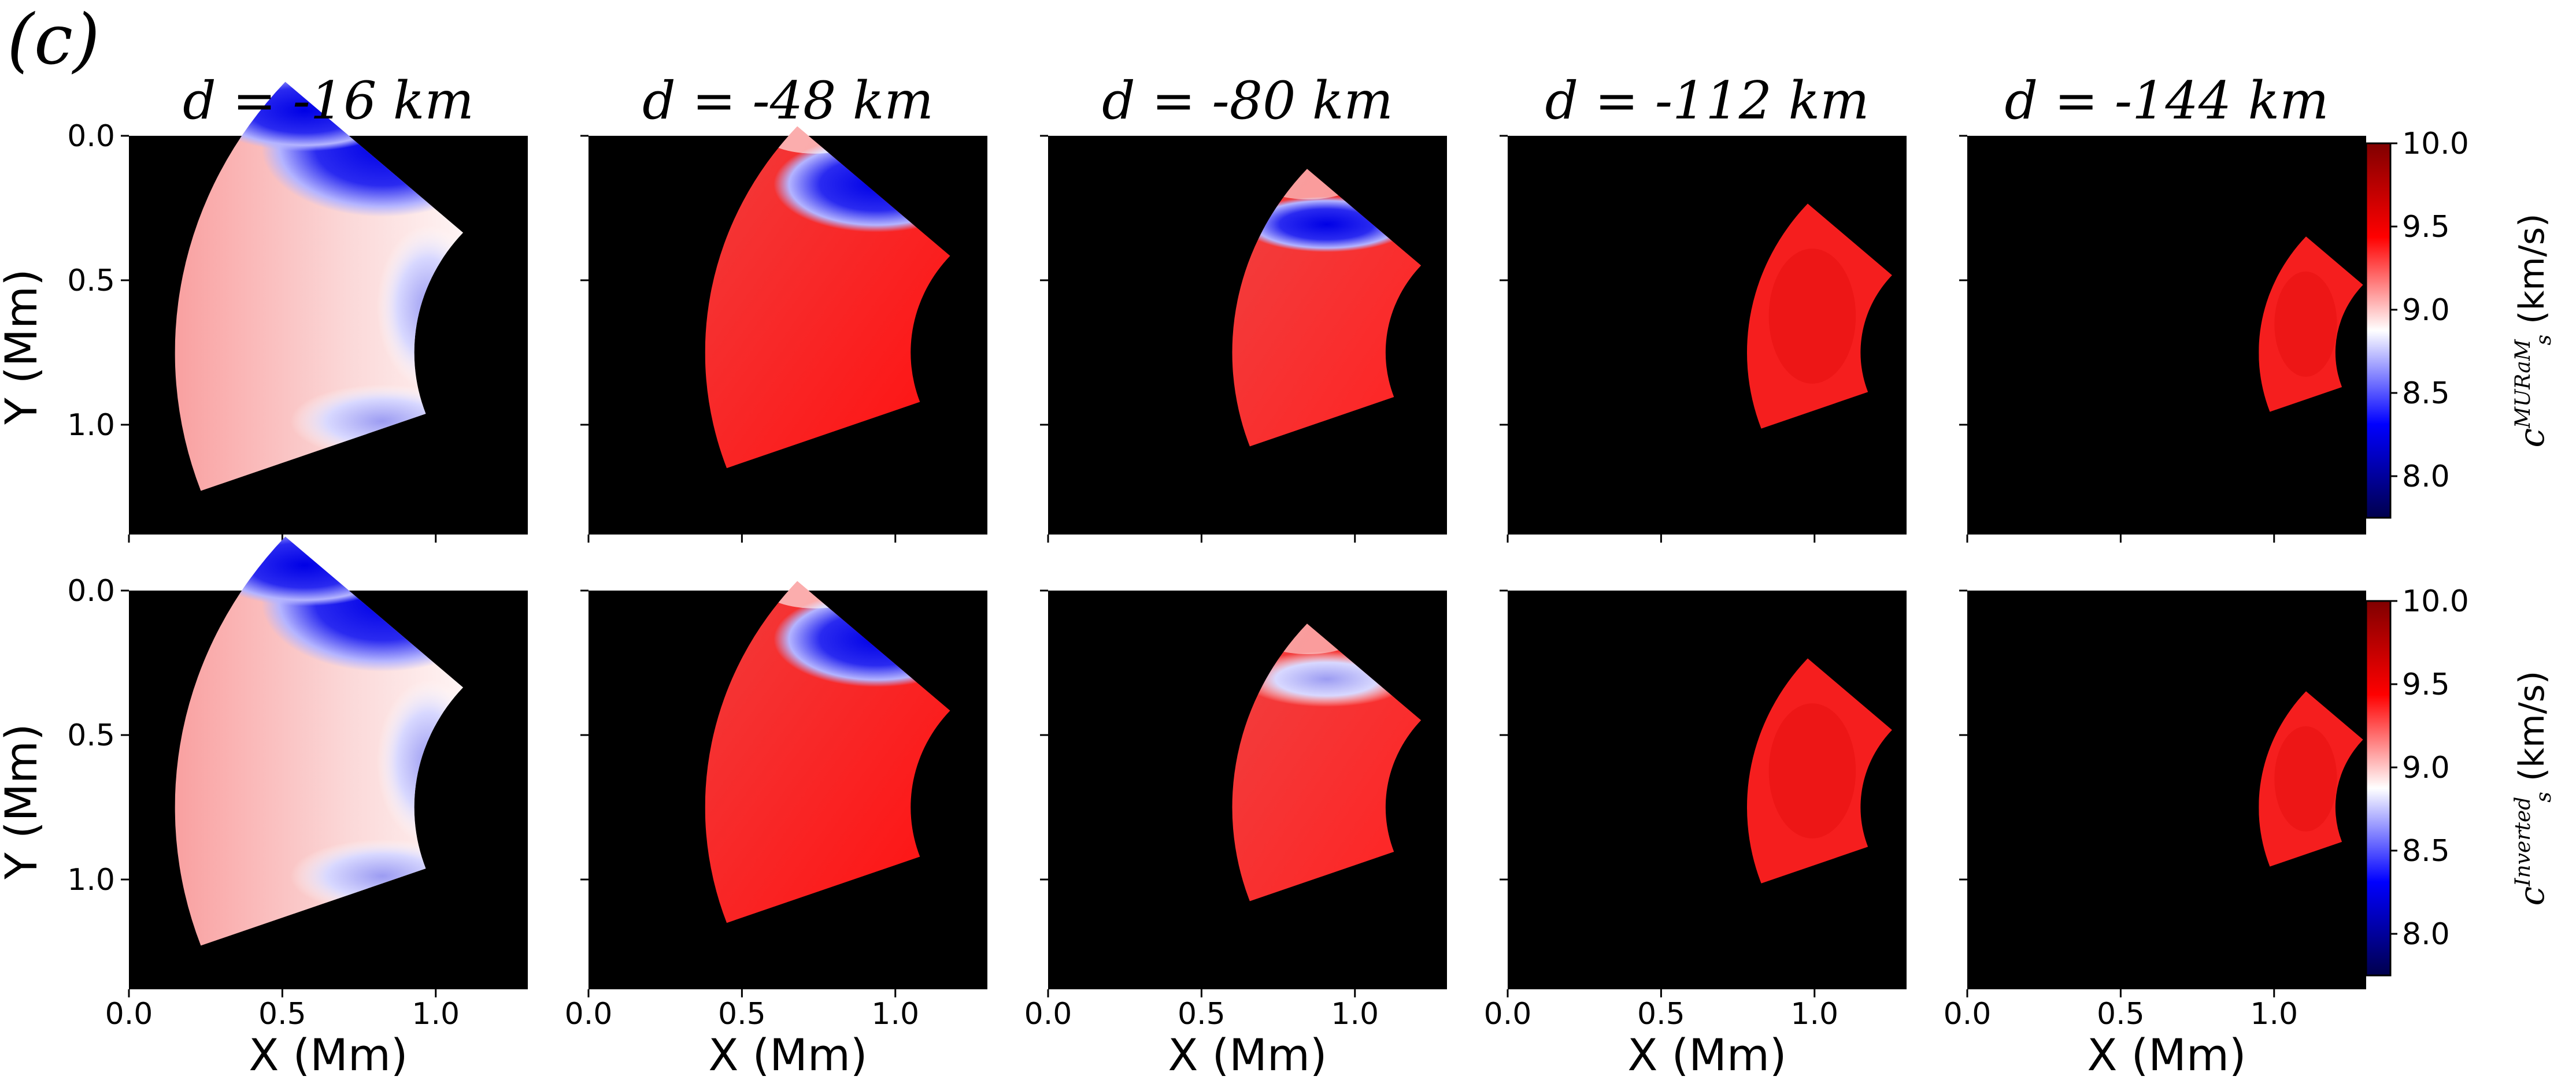  Describe the element at coordinates (1708, 100) in the screenshot. I see `panel-title: d = -112 km` at that location.